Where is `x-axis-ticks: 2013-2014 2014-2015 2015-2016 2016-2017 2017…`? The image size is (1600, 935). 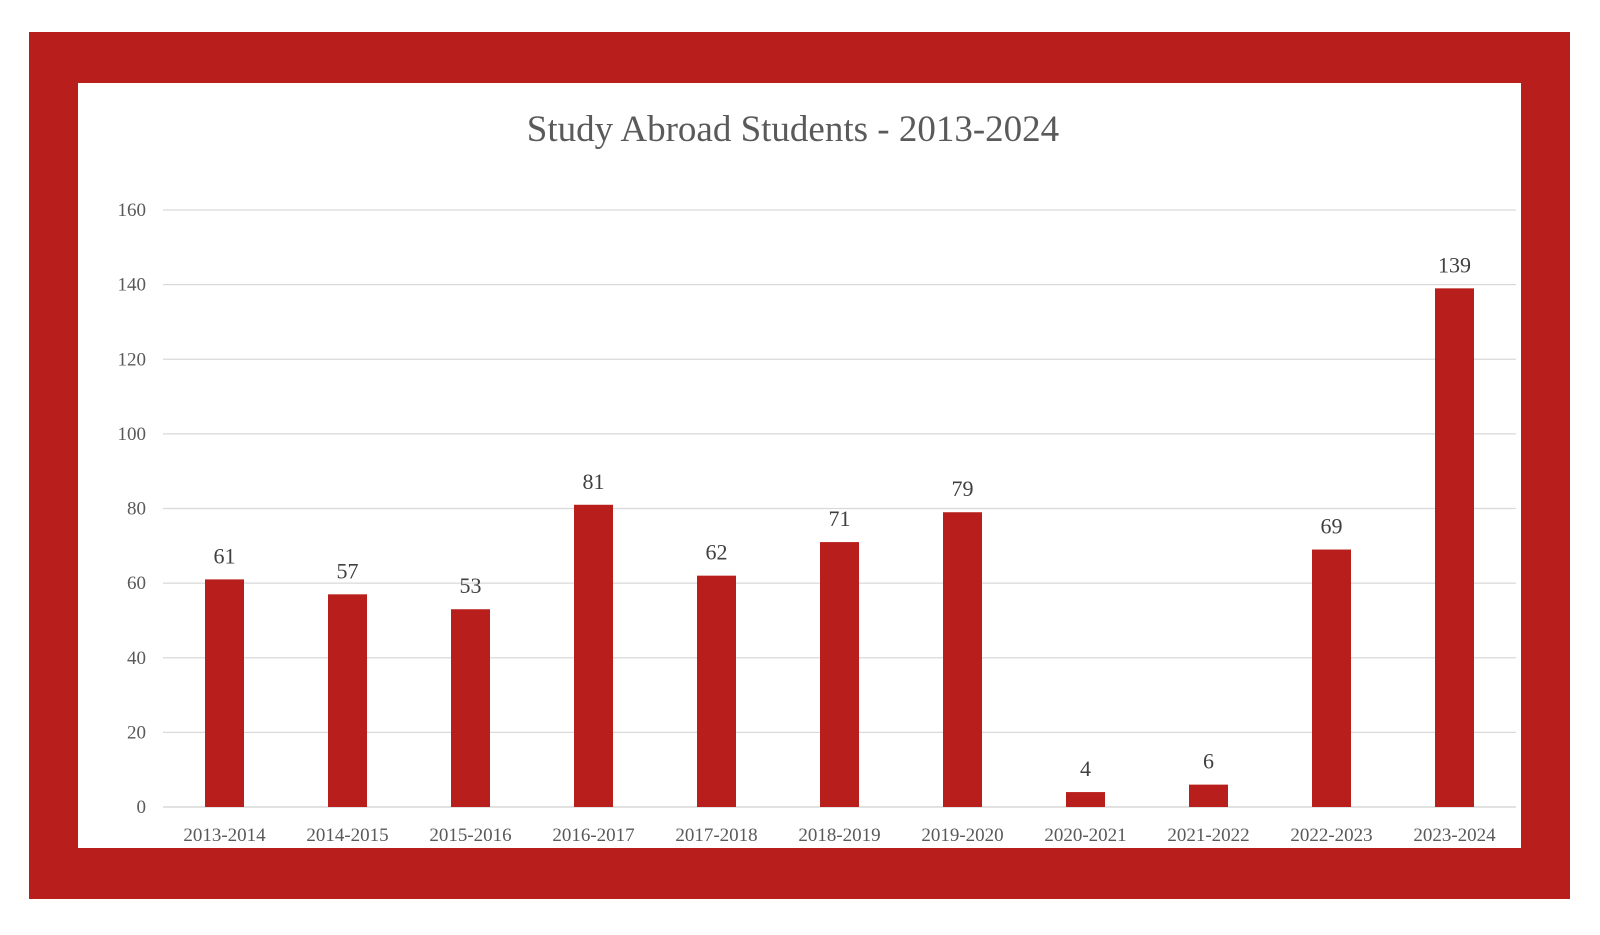 x-axis-ticks: 2013-2014 2014-2015 2015-2016 2016-2017 2017… is located at coordinates (839, 835).